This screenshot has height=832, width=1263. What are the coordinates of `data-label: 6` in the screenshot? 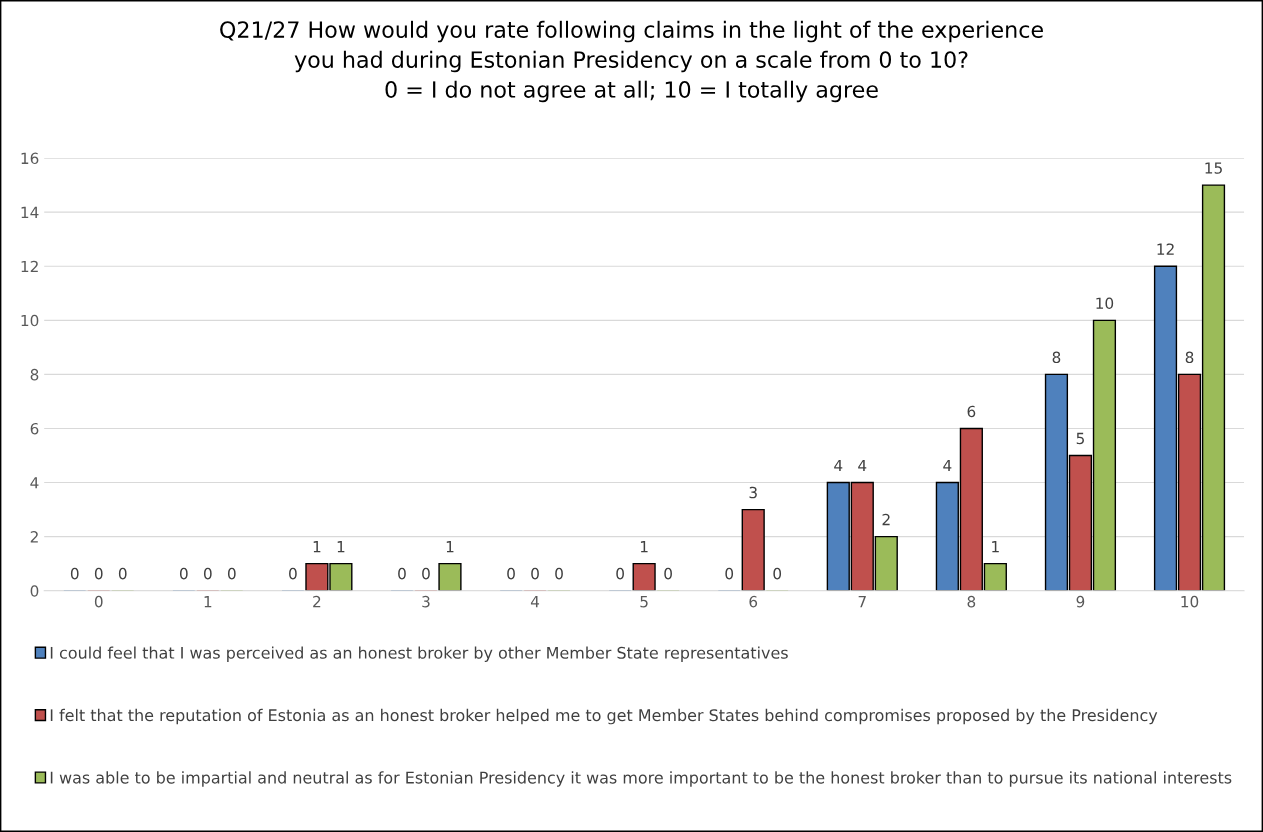 It's located at (971, 411).